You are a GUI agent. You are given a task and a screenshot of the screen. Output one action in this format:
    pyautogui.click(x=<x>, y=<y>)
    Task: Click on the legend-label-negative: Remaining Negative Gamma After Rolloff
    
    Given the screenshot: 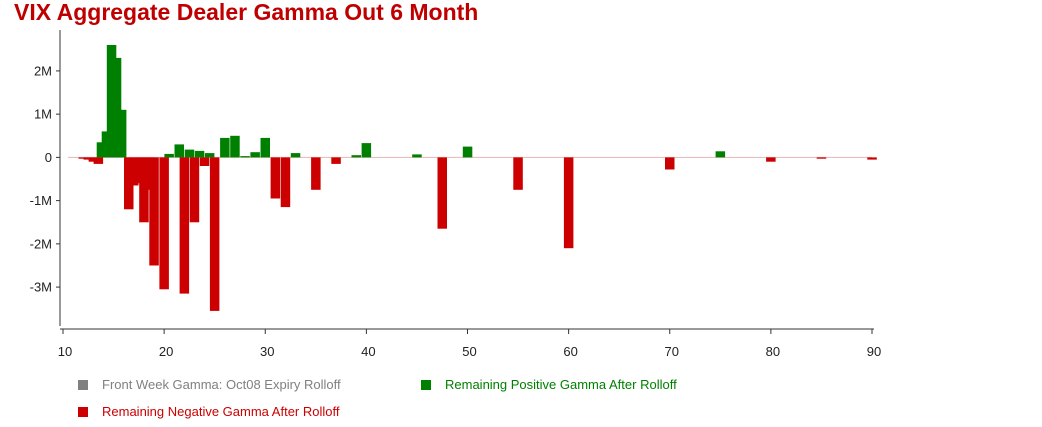 What is the action you would take?
    pyautogui.click(x=221, y=411)
    